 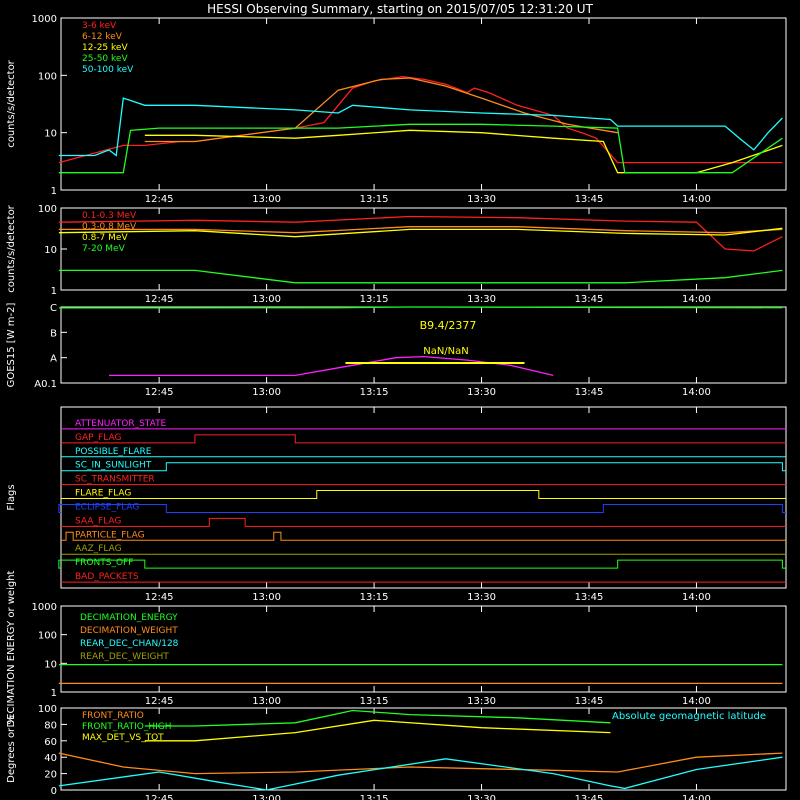 What do you see at coordinates (44, 19) in the screenshot?
I see `y-tick-label: 1000` at bounding box center [44, 19].